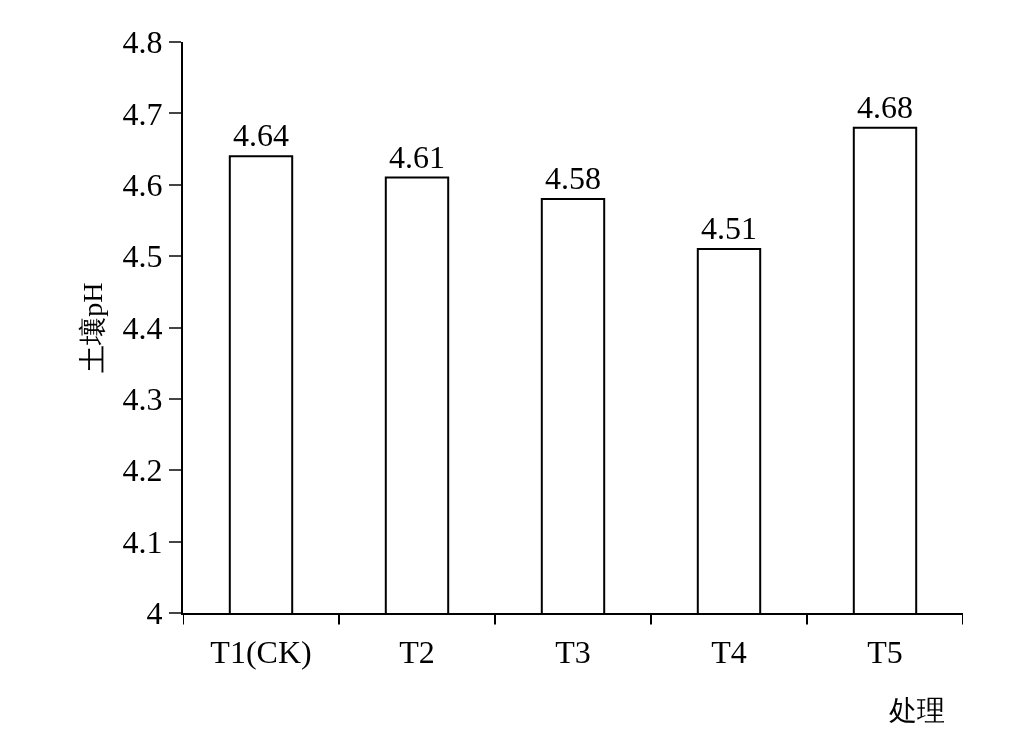 The image size is (1016, 750). I want to click on y-tick-label: 4.1, so click(142, 541).